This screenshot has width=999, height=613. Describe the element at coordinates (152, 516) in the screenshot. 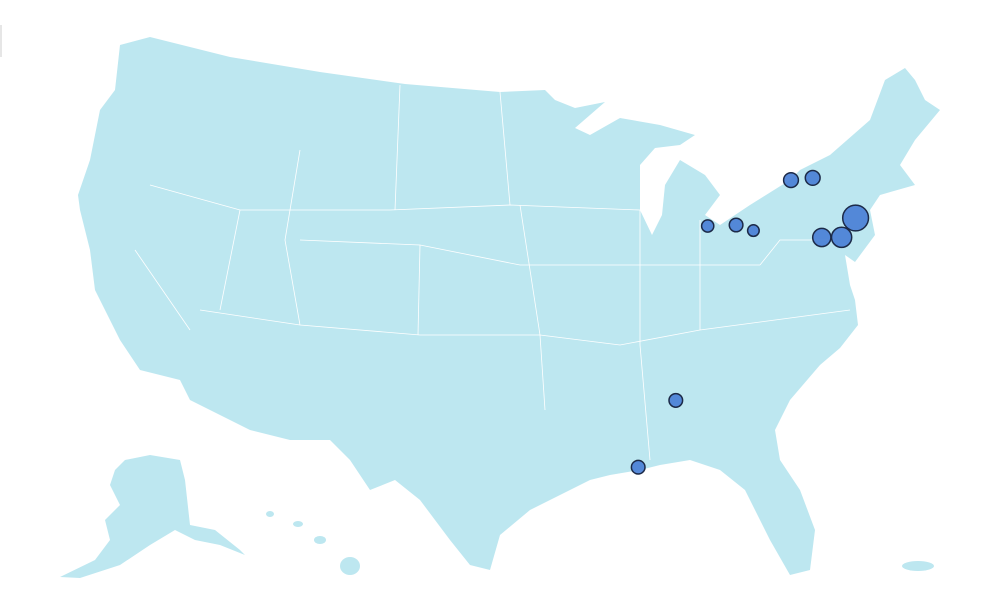

I see `alaska` at that location.